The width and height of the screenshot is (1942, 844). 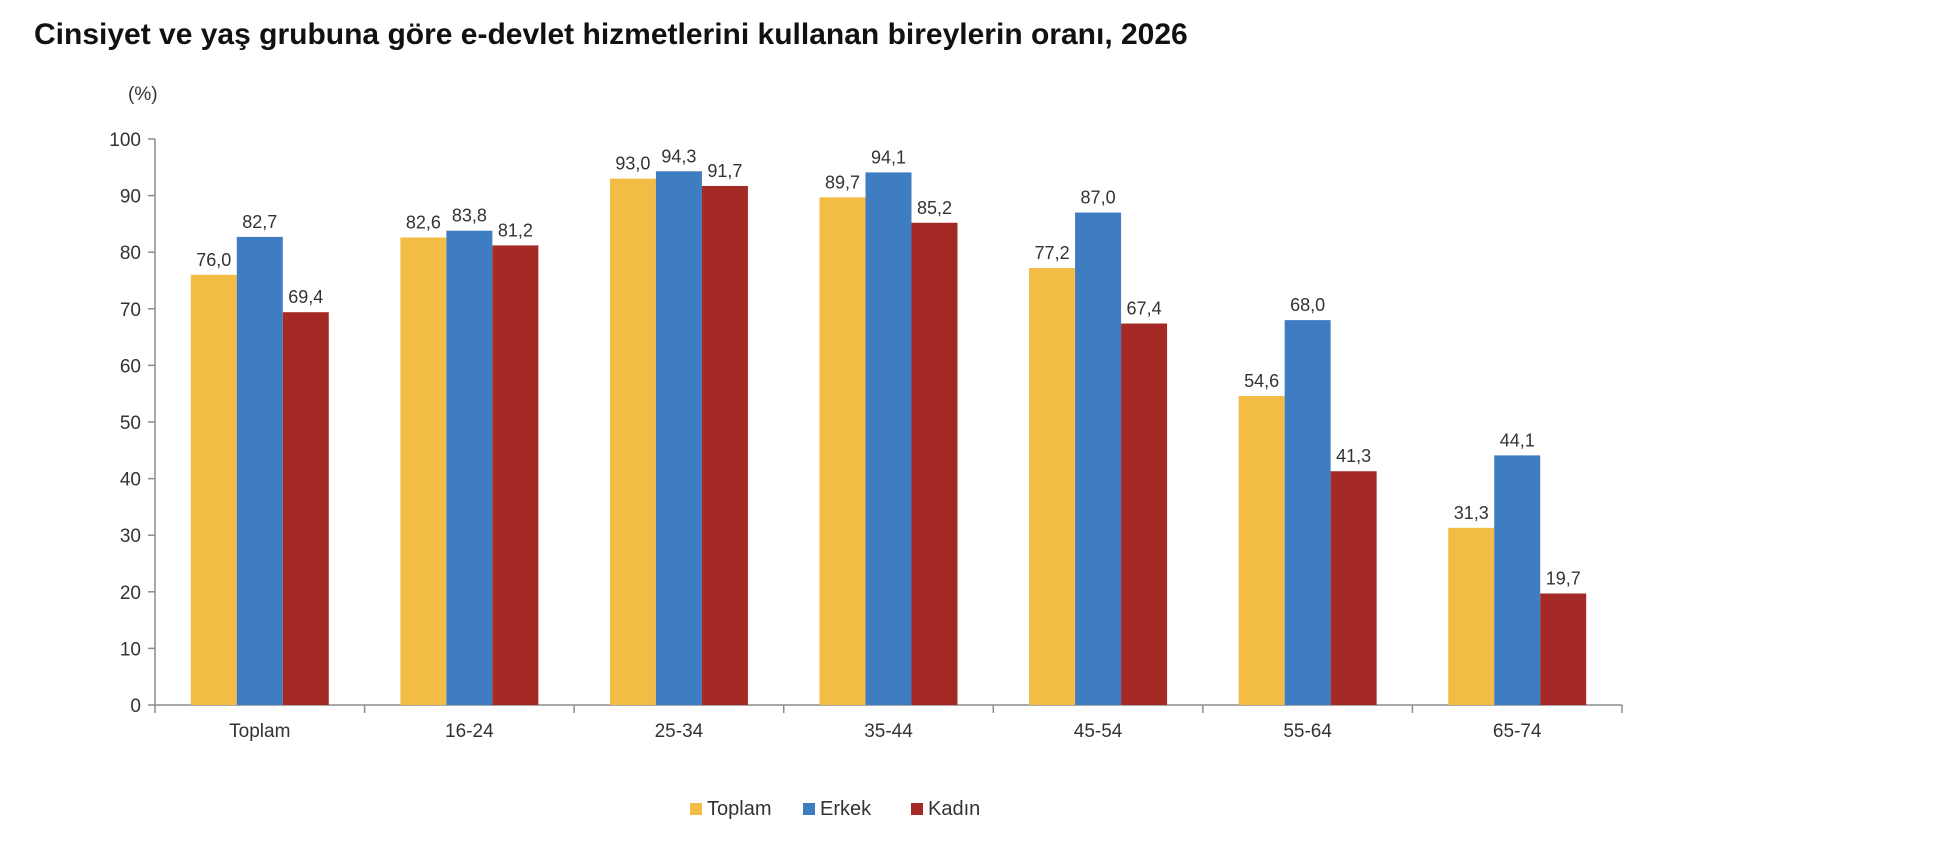 What do you see at coordinates (934, 208) in the screenshot?
I see `data-label: 85,2` at bounding box center [934, 208].